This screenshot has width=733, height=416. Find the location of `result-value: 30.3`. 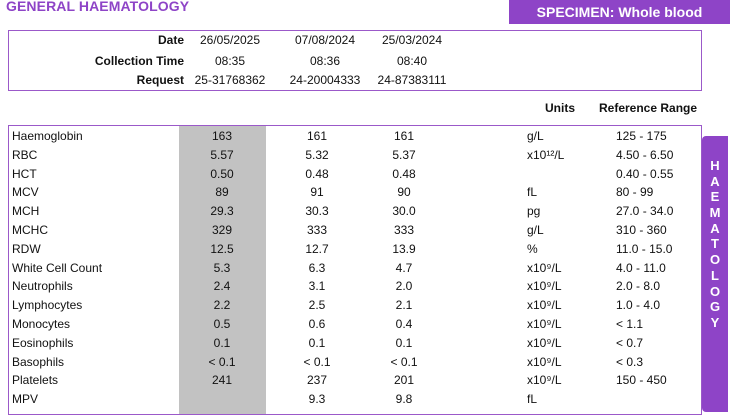

result-value: 30.3 is located at coordinates (317, 211).